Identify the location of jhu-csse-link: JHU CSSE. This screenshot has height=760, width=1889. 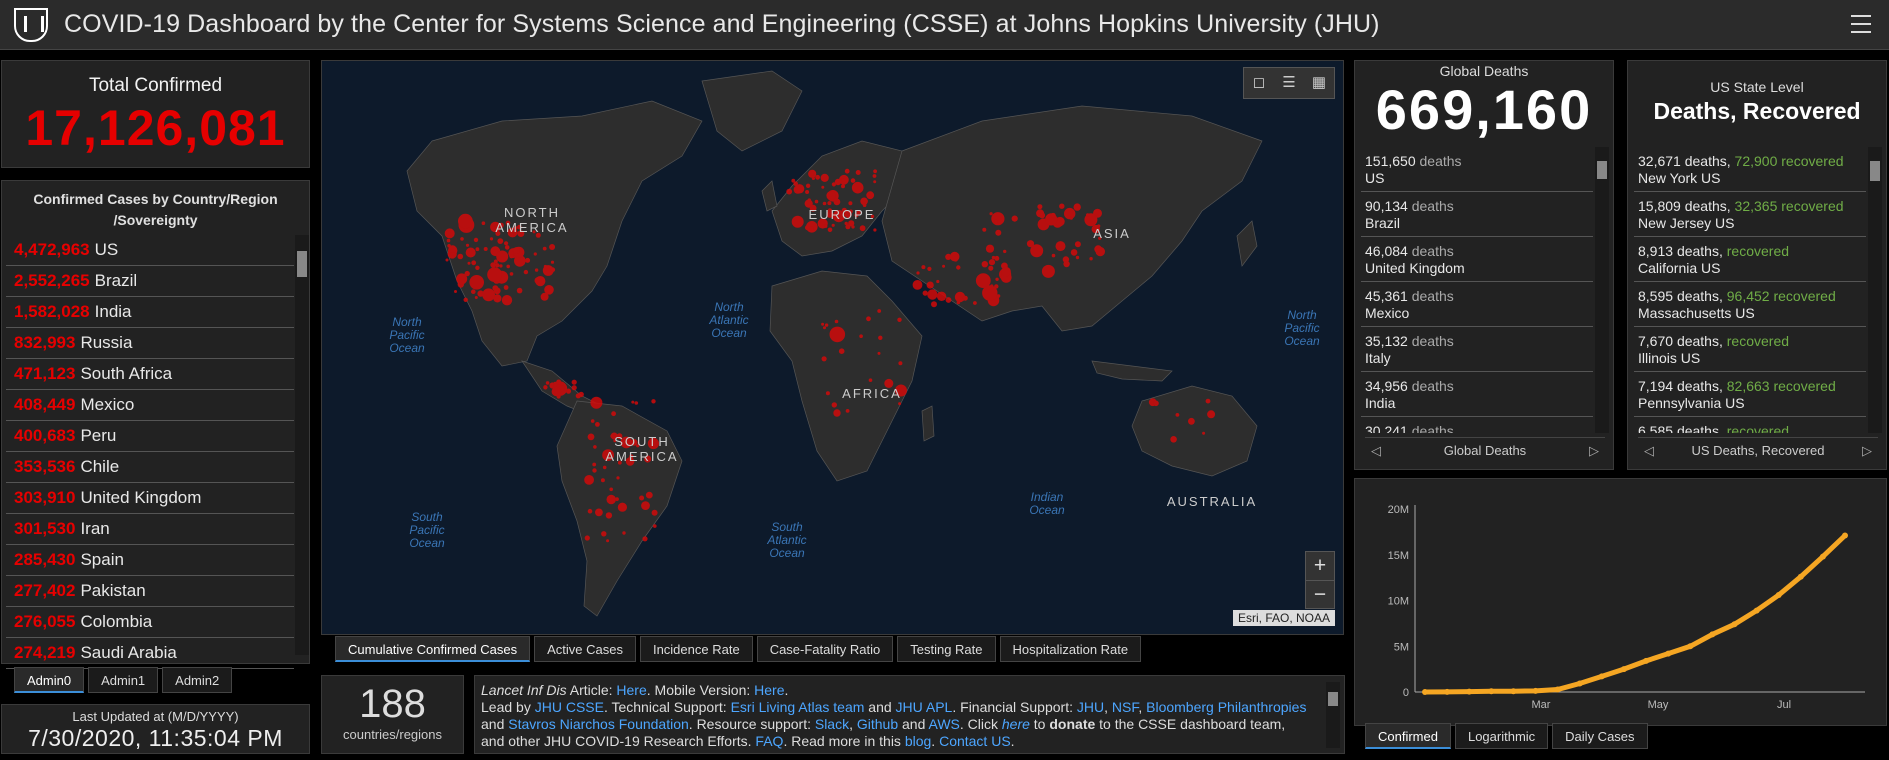
(569, 707).